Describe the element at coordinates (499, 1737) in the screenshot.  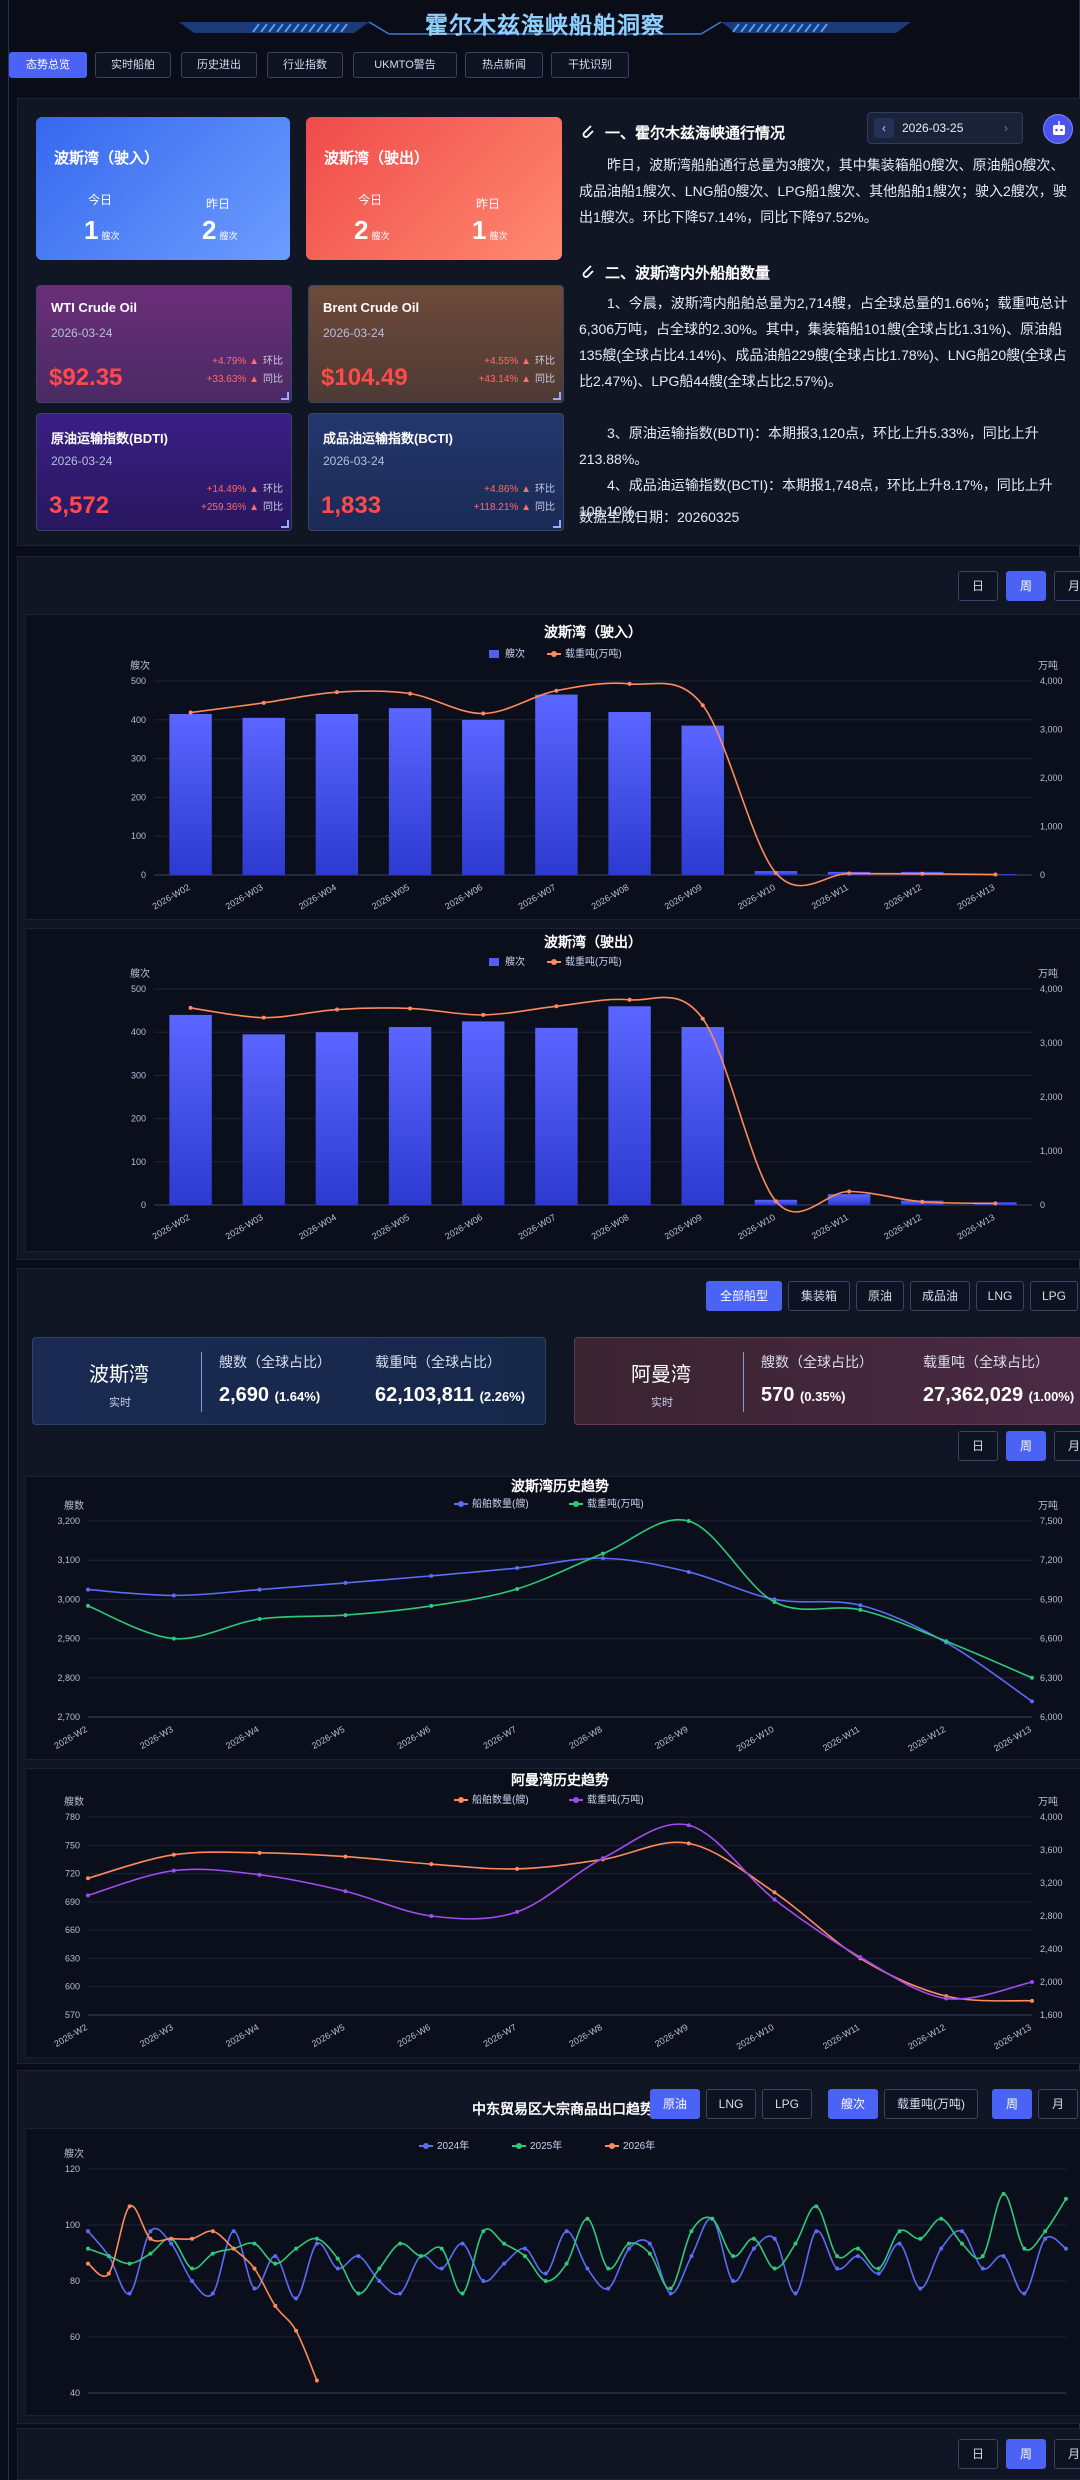
I see `x-tick-label: 2026-W7` at that location.